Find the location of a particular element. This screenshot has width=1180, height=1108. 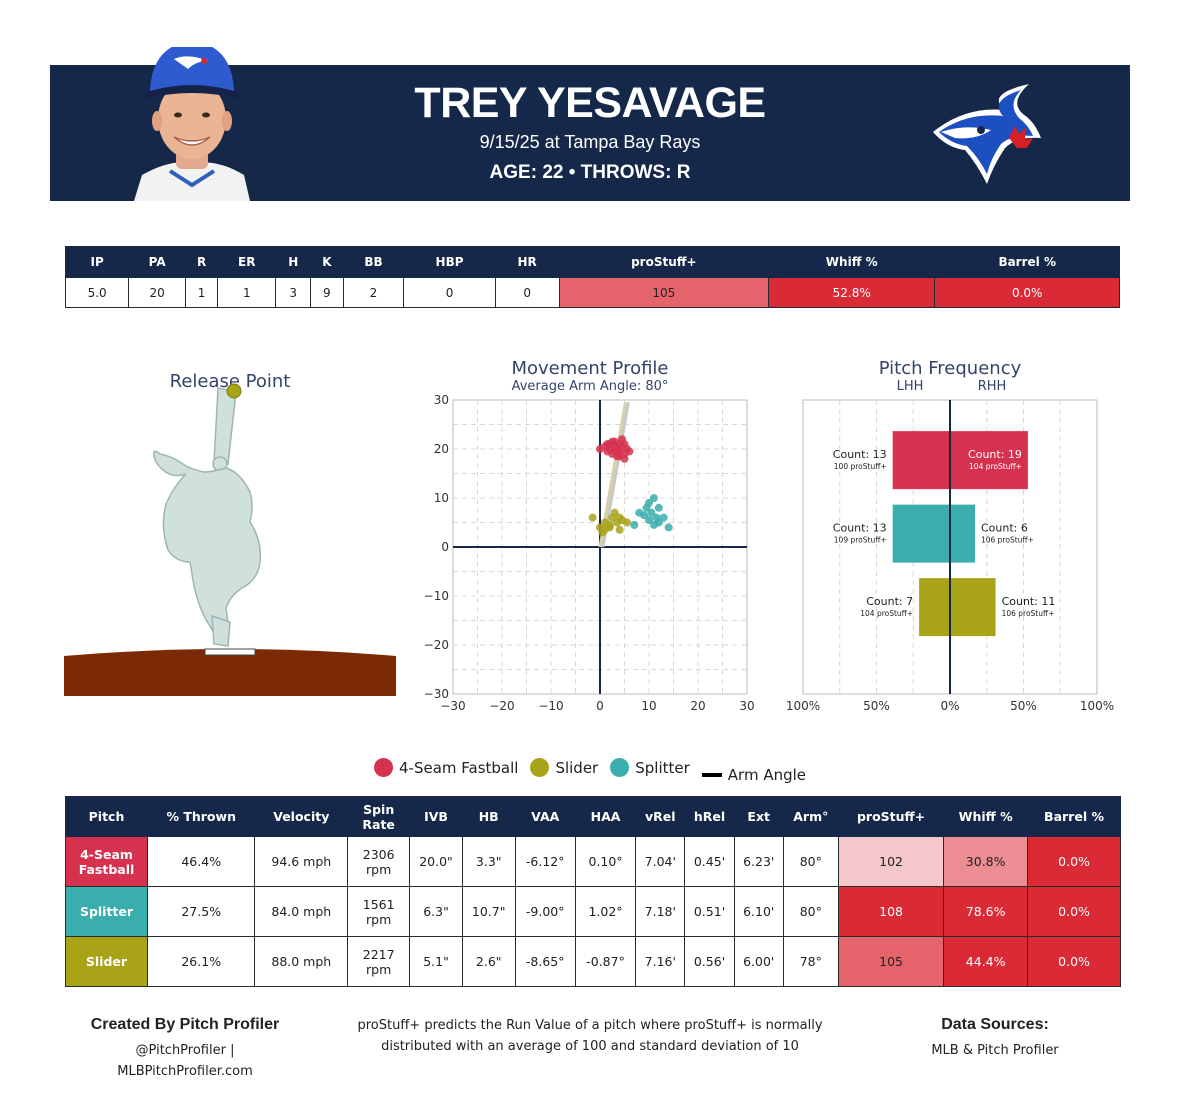

data-sources: MLB & Pitch Profiler is located at coordinates (995, 1050).